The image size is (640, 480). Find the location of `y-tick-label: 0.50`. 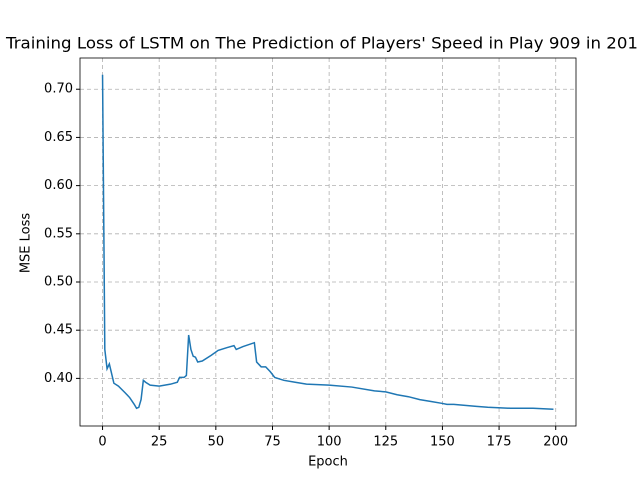

y-tick-label: 0.50 is located at coordinates (58, 282).